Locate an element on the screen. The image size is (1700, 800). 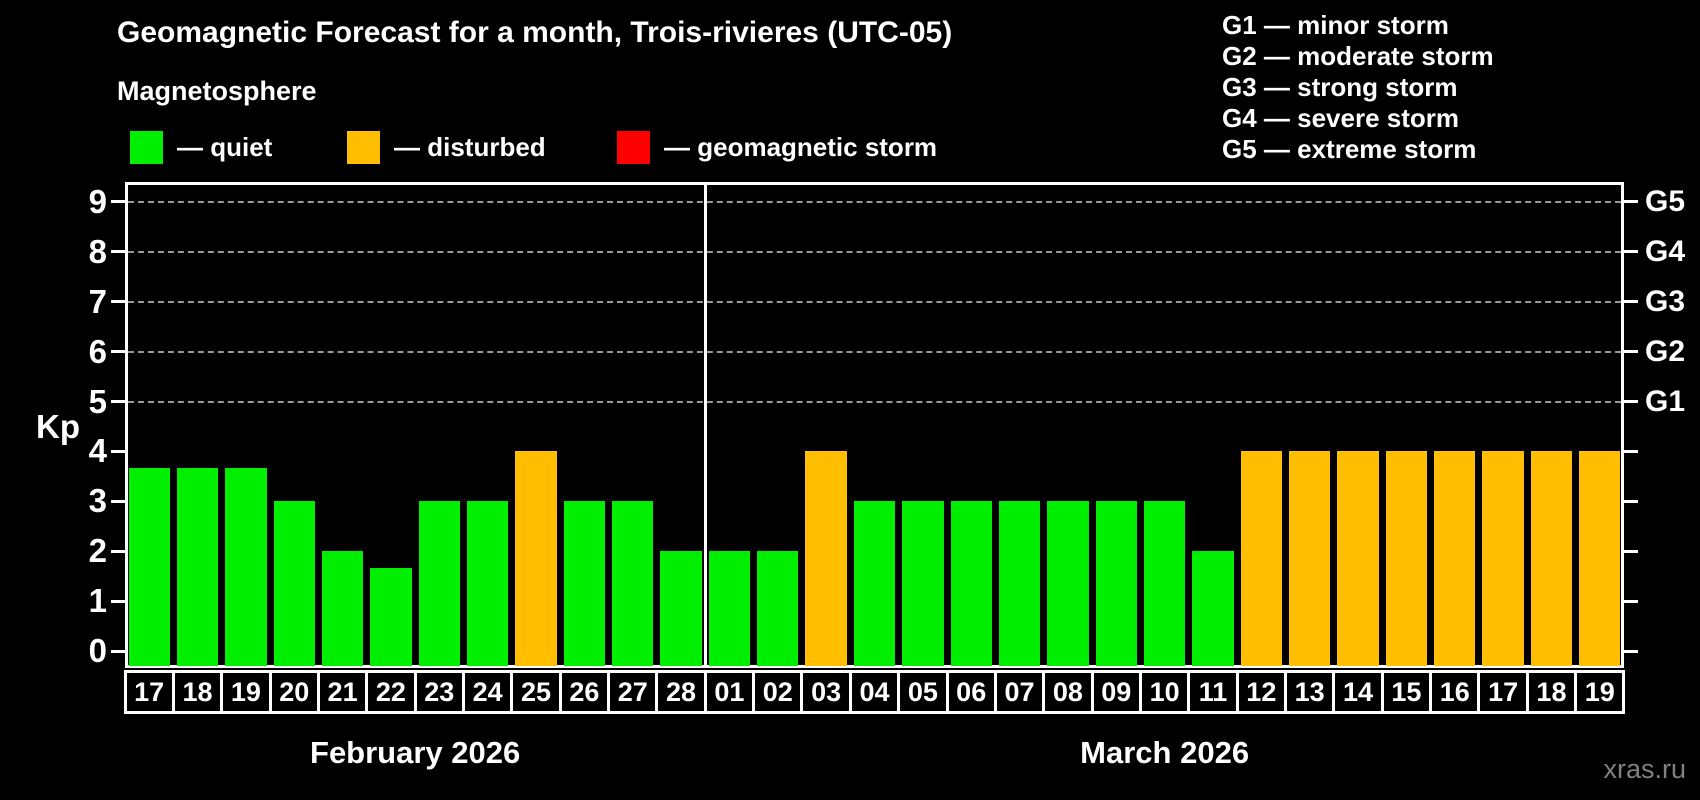
day-label-box: 01 is located at coordinates (729, 692).